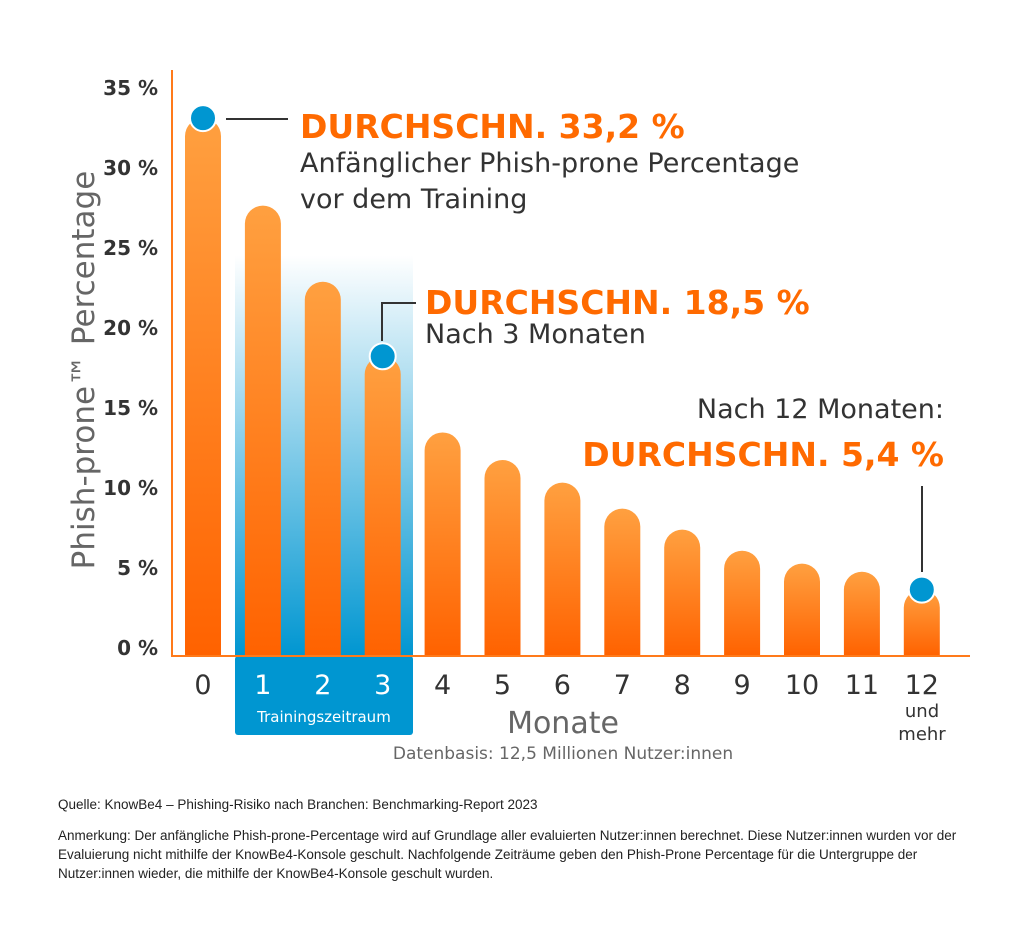  I want to click on x-tick-label: 5, so click(502, 685).